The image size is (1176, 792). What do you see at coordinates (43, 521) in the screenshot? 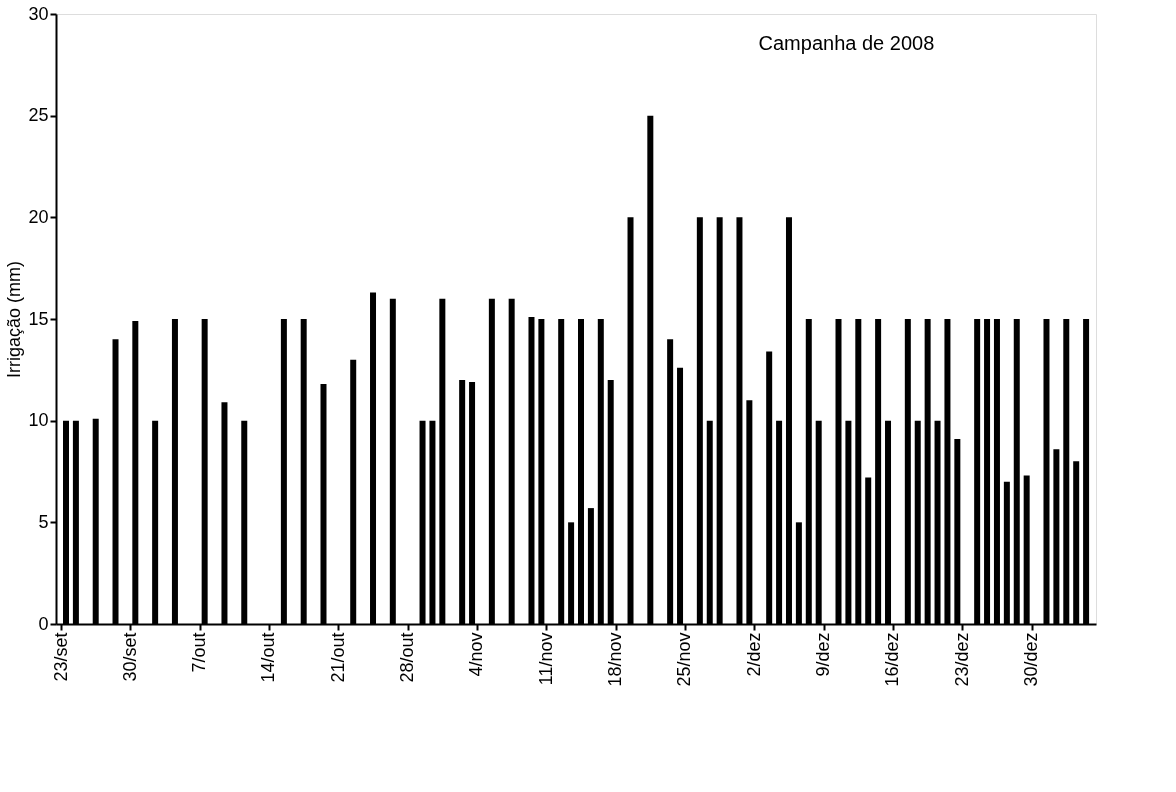
I see `y-tick-label: 5` at bounding box center [43, 521].